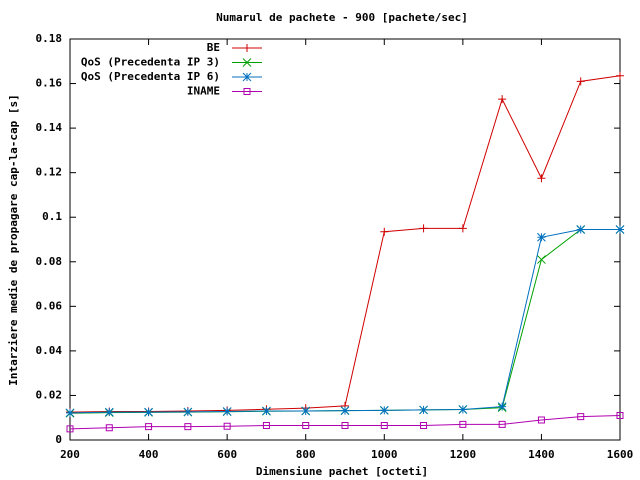 The height and width of the screenshot is (480, 640). I want to click on y-tick-label: 0.1, so click(52, 216).